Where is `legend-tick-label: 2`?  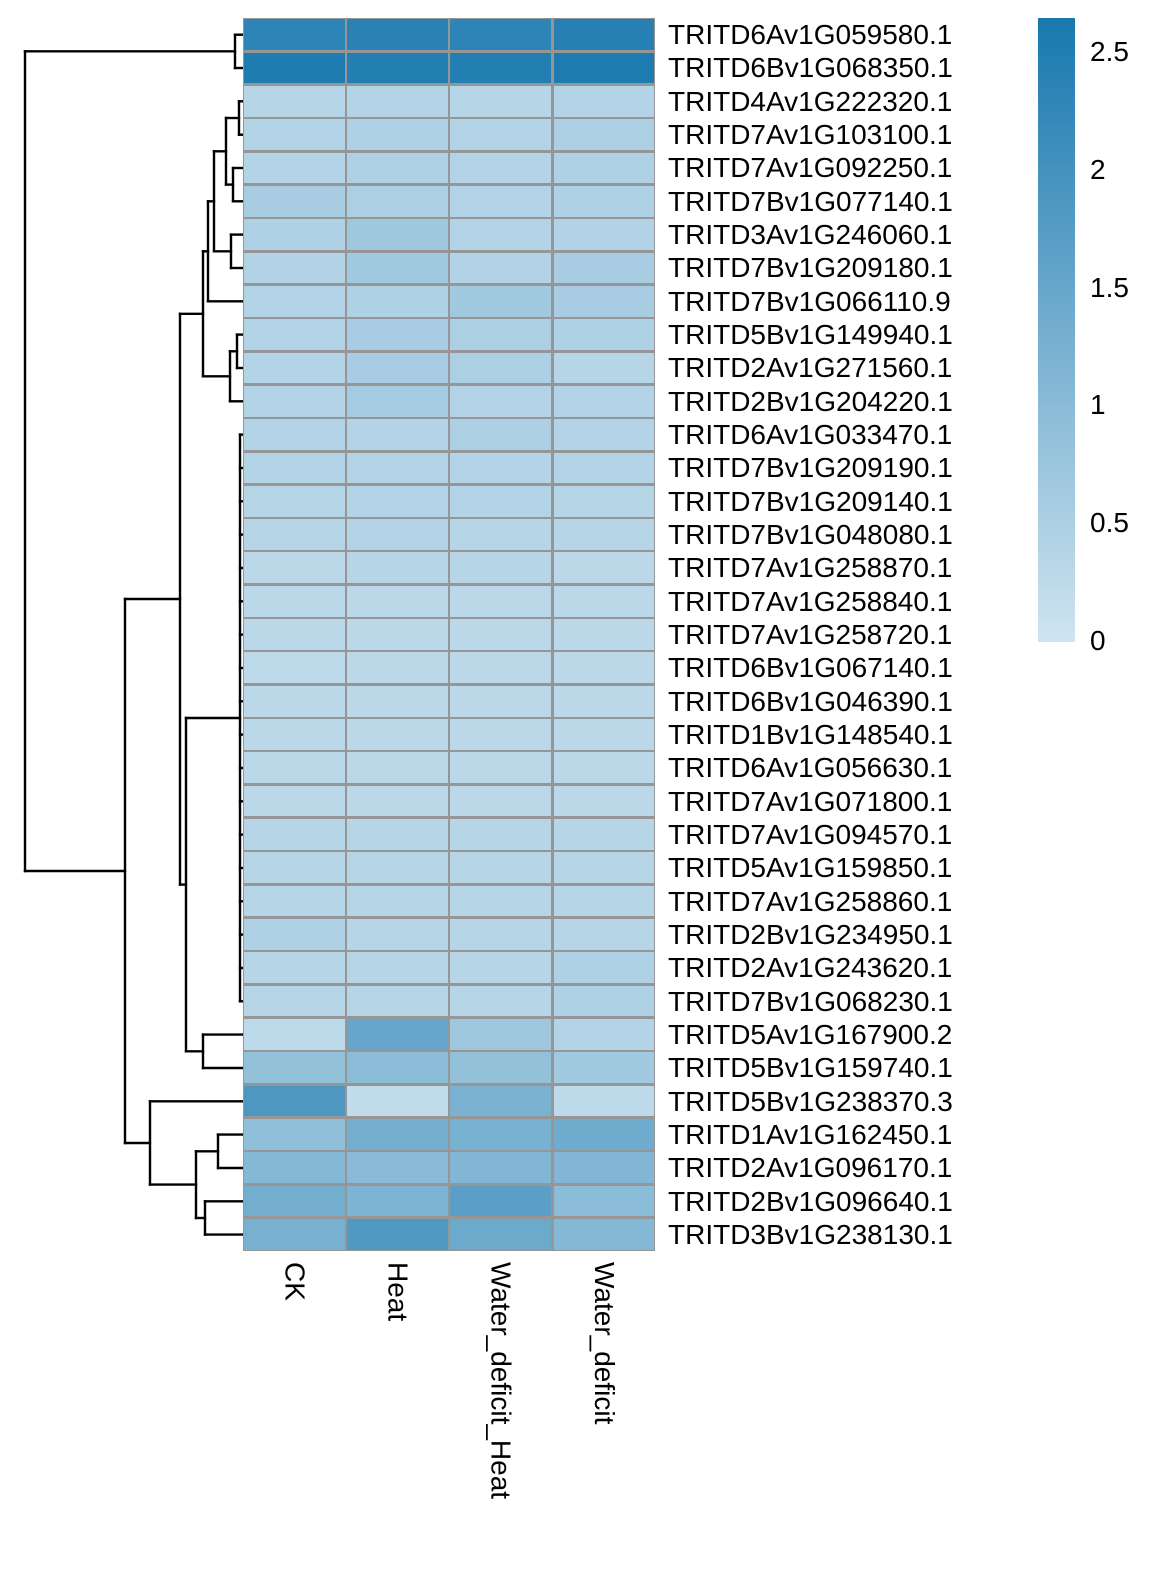
legend-tick-label: 2 is located at coordinates (1098, 169).